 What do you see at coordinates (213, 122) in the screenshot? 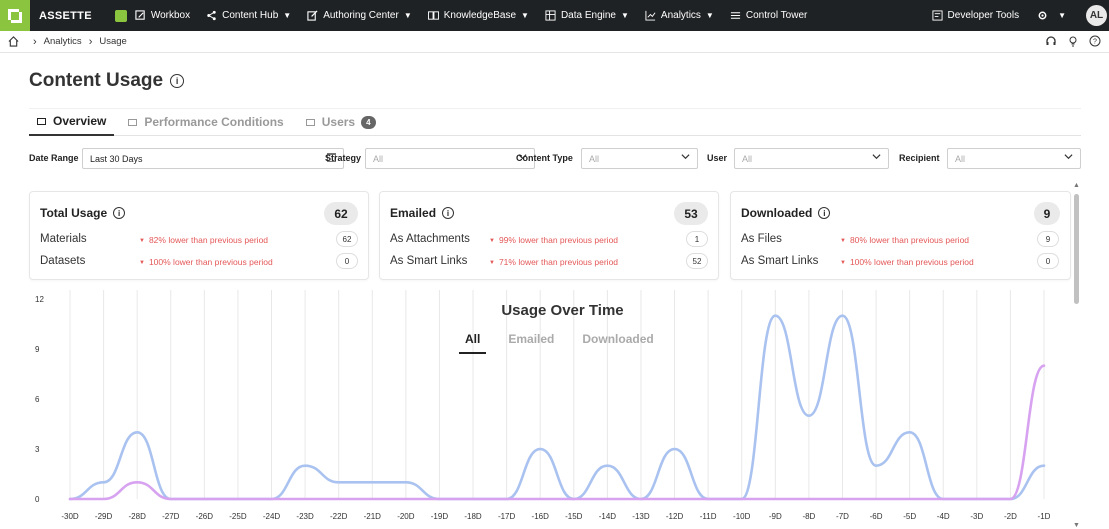
I see `tab-label: Performance Conditions` at bounding box center [213, 122].